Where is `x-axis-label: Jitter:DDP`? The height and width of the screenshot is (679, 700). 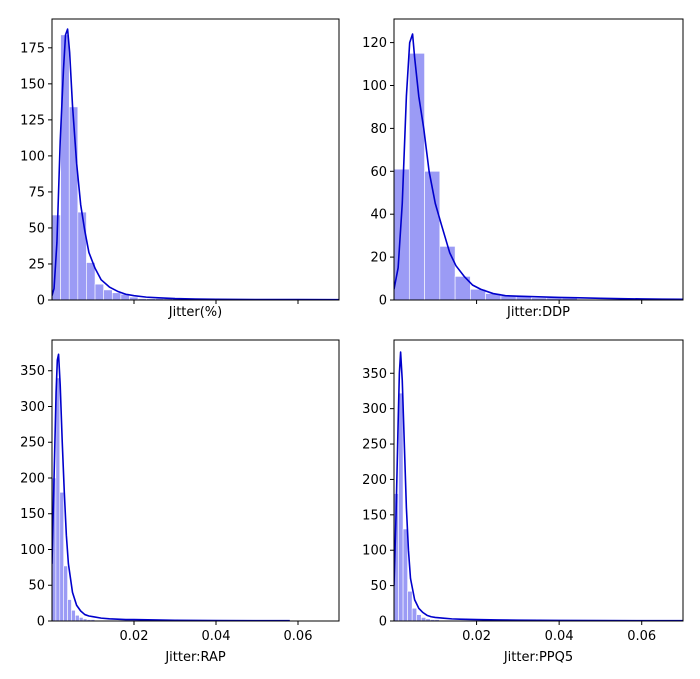 x-axis-label: Jitter:DDP is located at coordinates (538, 312).